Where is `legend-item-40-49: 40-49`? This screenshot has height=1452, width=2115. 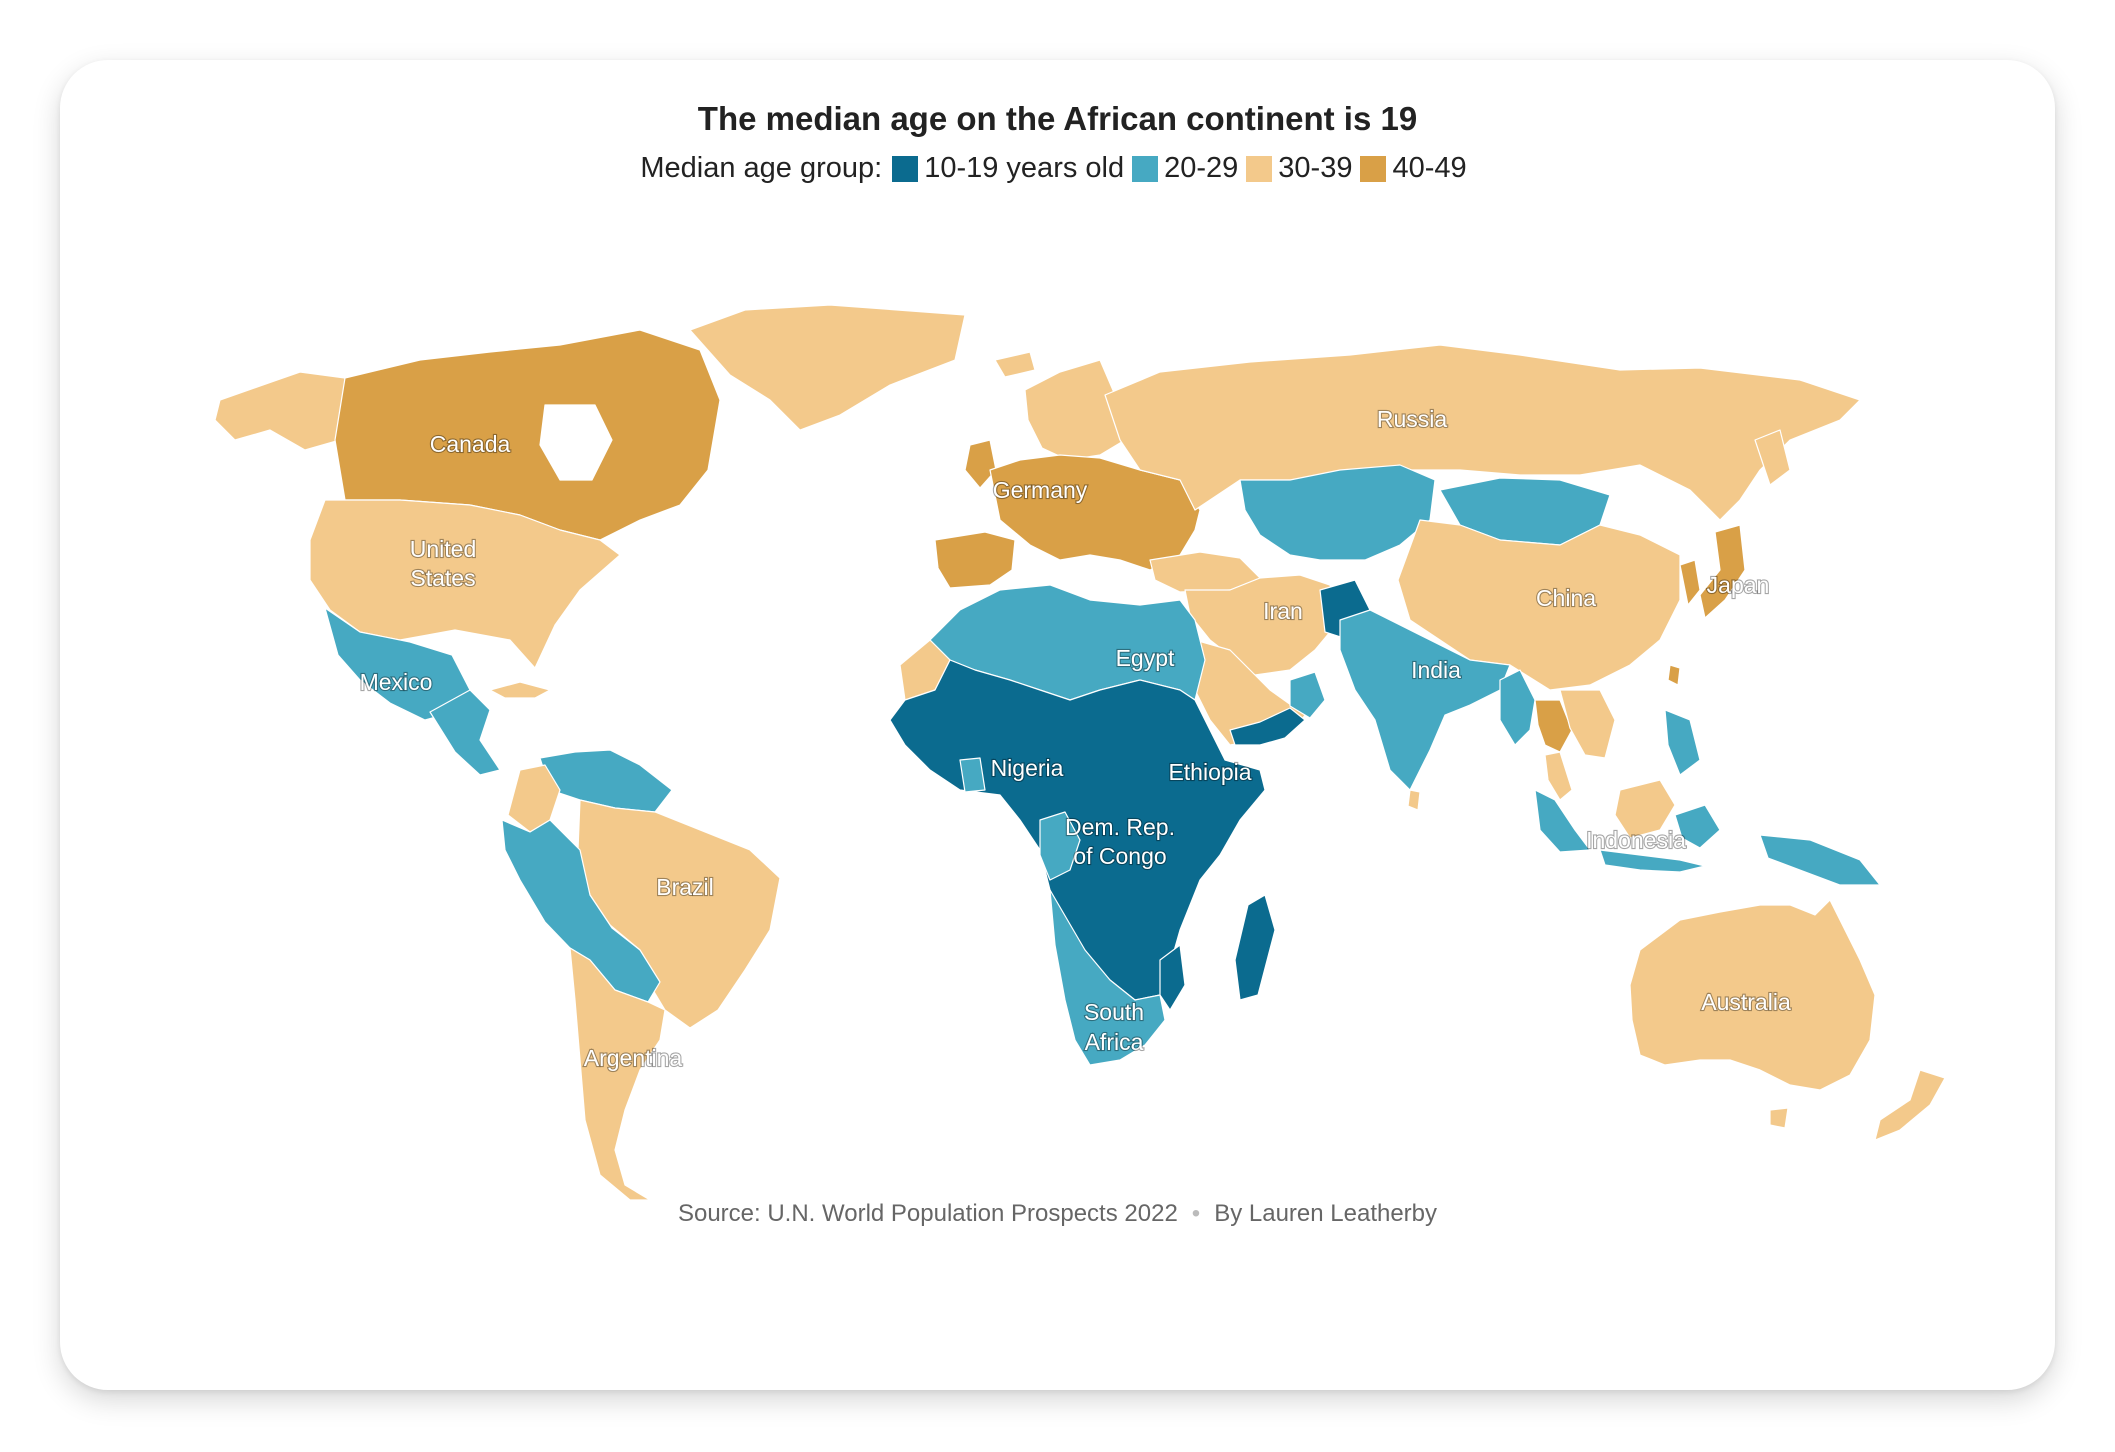
legend-item-40-49: 40-49 is located at coordinates (1413, 168).